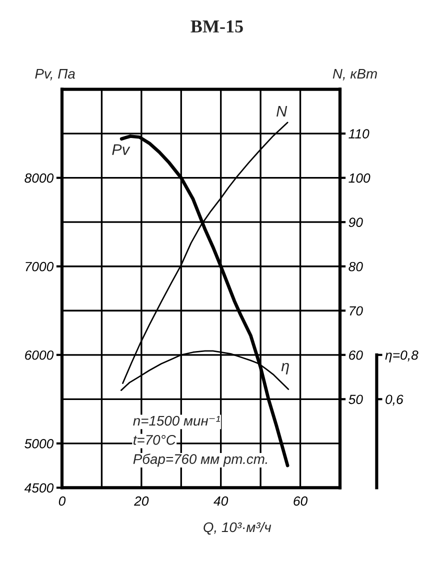 The image size is (434, 578). Describe the element at coordinates (359, 178) in the screenshot. I see `y2-tick-label: 100` at that location.